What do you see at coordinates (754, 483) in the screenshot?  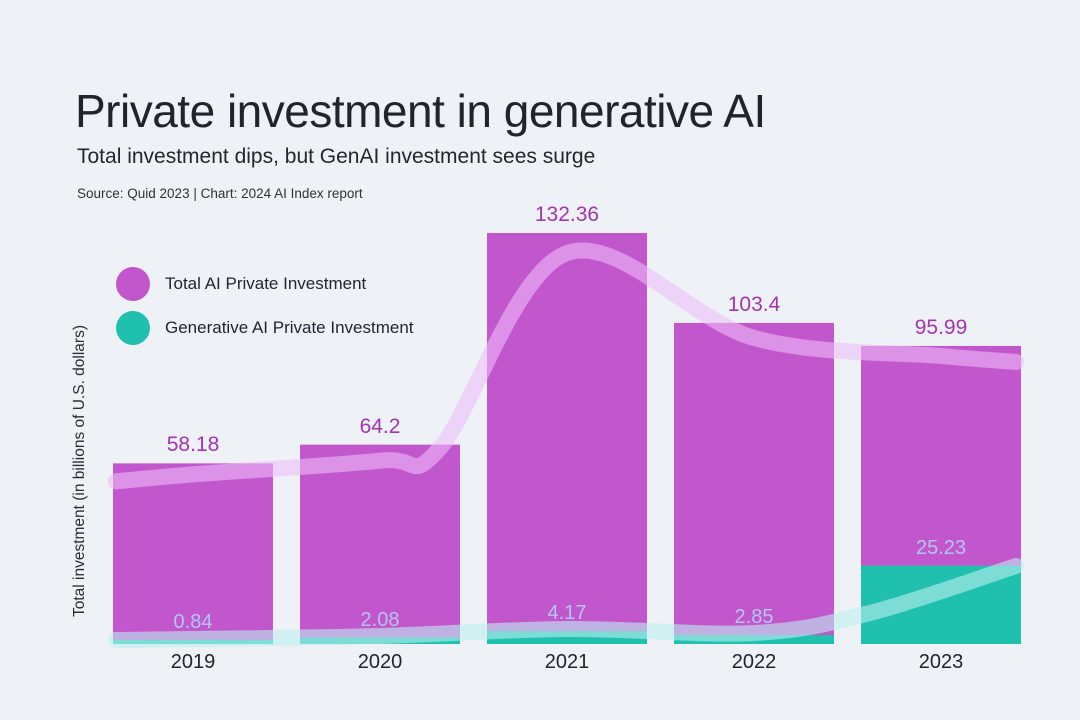 I see `bar-total-2022` at bounding box center [754, 483].